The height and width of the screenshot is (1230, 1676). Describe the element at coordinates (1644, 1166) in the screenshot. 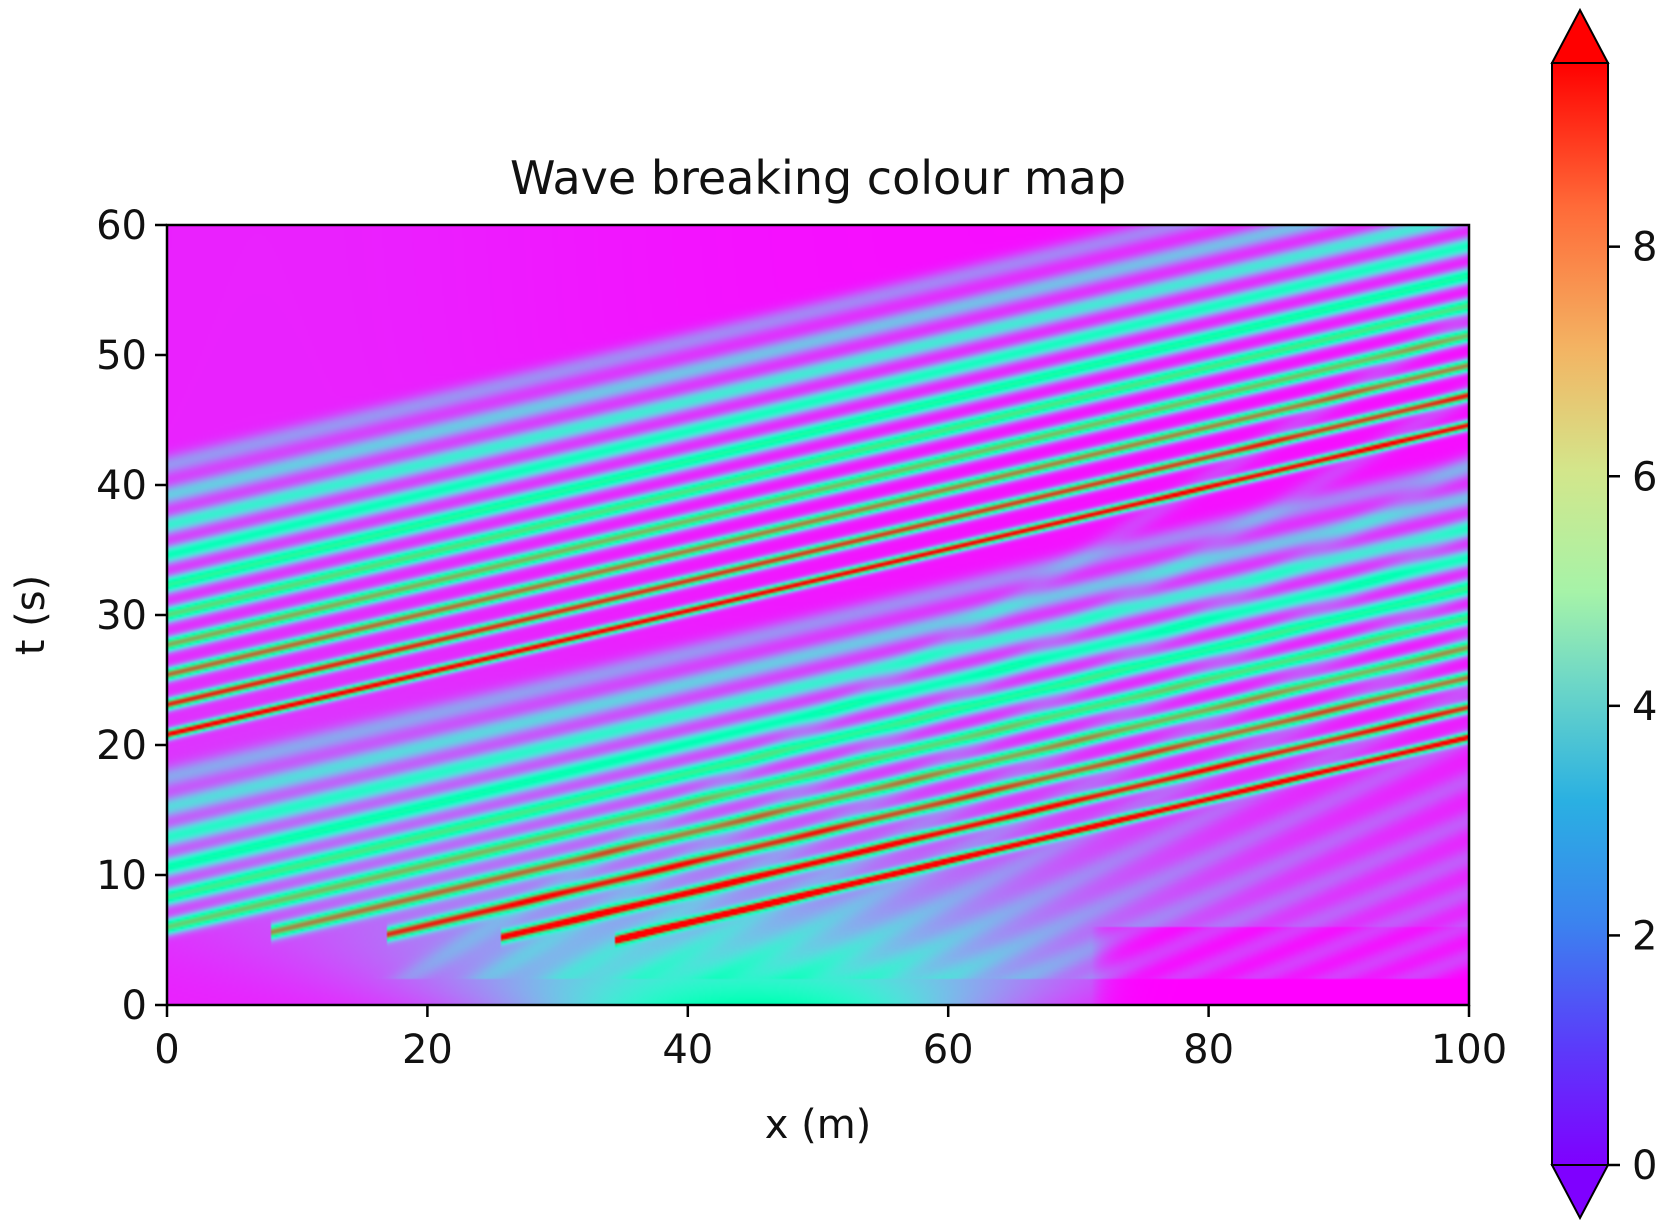

I see `colorbar-tick-label-0: 0` at that location.